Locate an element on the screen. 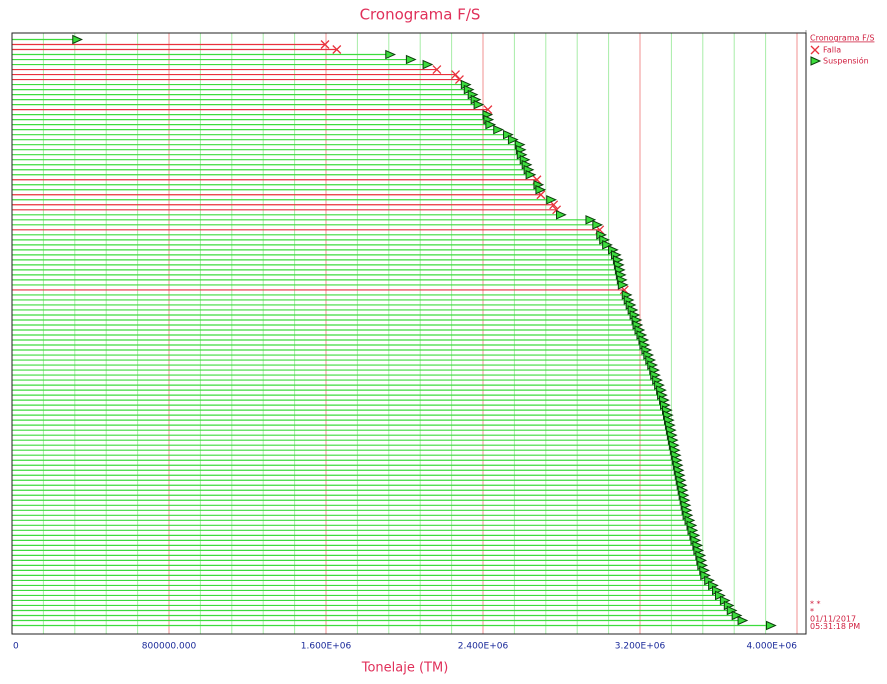 The height and width of the screenshot is (684, 887). note: * * is located at coordinates (815, 604).